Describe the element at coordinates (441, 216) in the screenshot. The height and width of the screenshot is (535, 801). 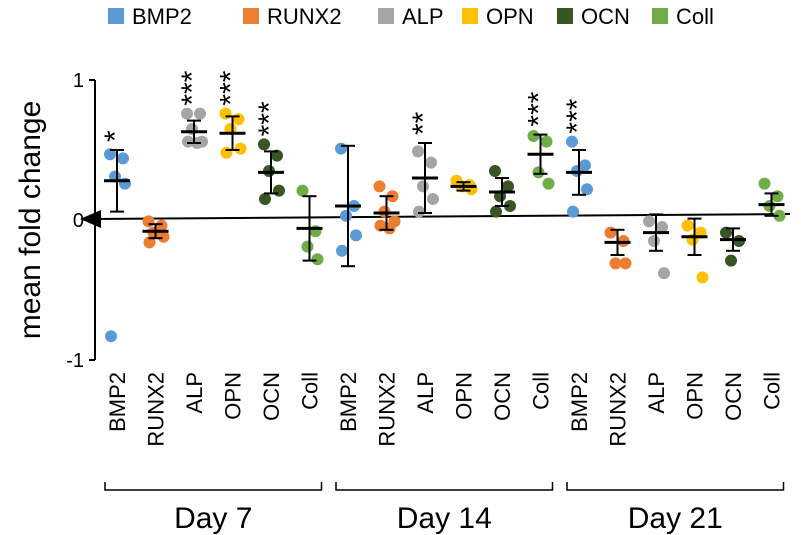
I see `trend-arrow` at that location.